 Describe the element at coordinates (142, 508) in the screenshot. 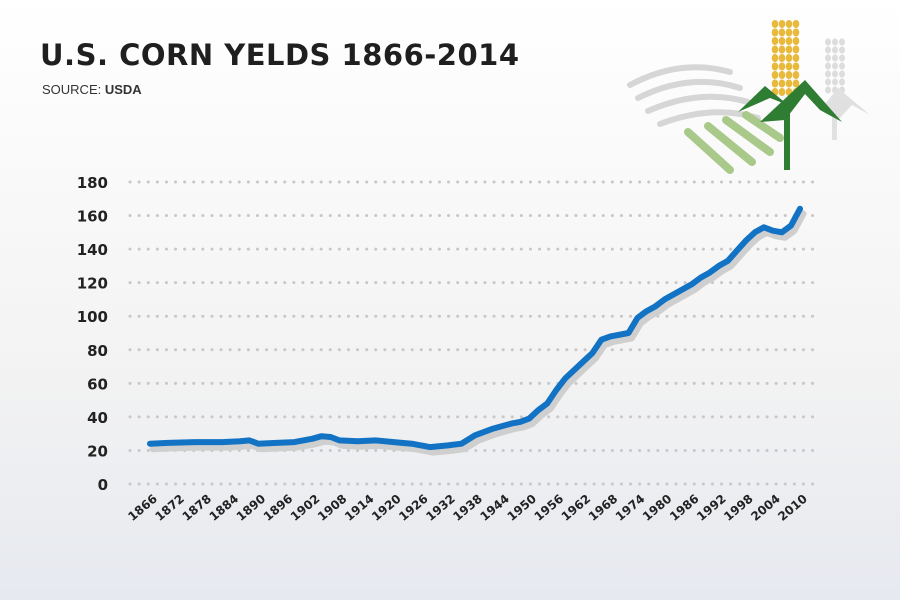

I see `x-tick-label: 1866` at that location.